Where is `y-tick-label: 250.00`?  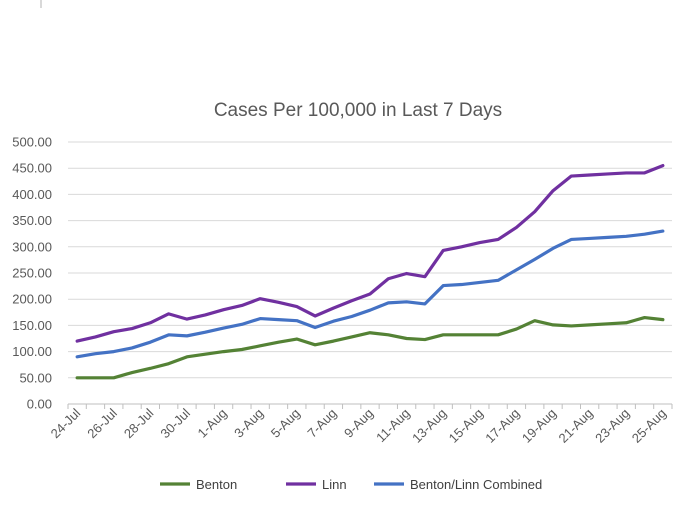
y-tick-label: 250.00 is located at coordinates (32, 273).